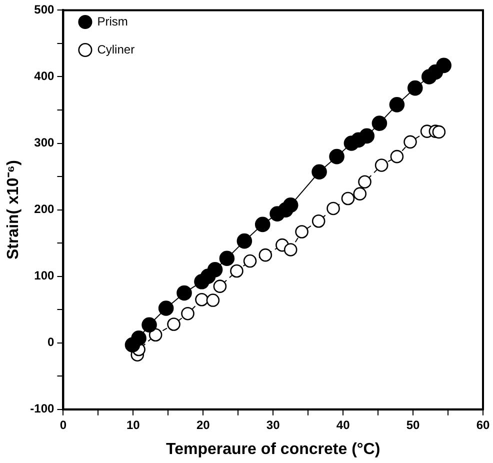 The height and width of the screenshot is (463, 493). Describe the element at coordinates (44, 209) in the screenshot. I see `y-tick-label: 200` at that location.